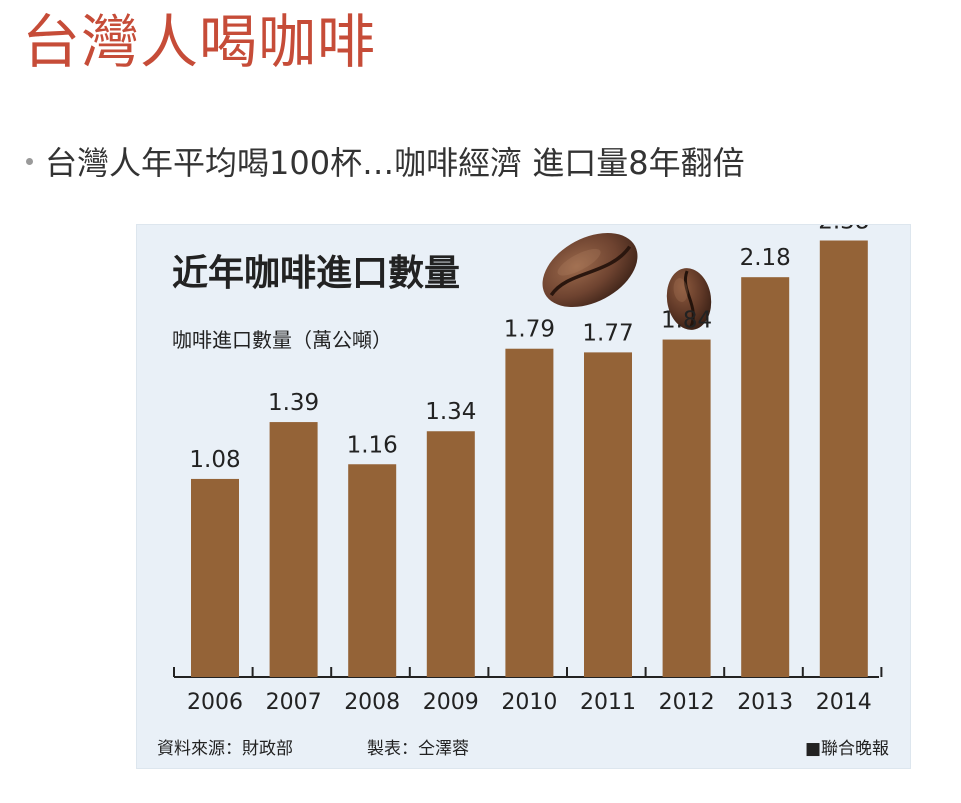 Image resolution: width=961 pixels, height=803 pixels. Describe the element at coordinates (215, 577) in the screenshot. I see `bar-2006` at that location.